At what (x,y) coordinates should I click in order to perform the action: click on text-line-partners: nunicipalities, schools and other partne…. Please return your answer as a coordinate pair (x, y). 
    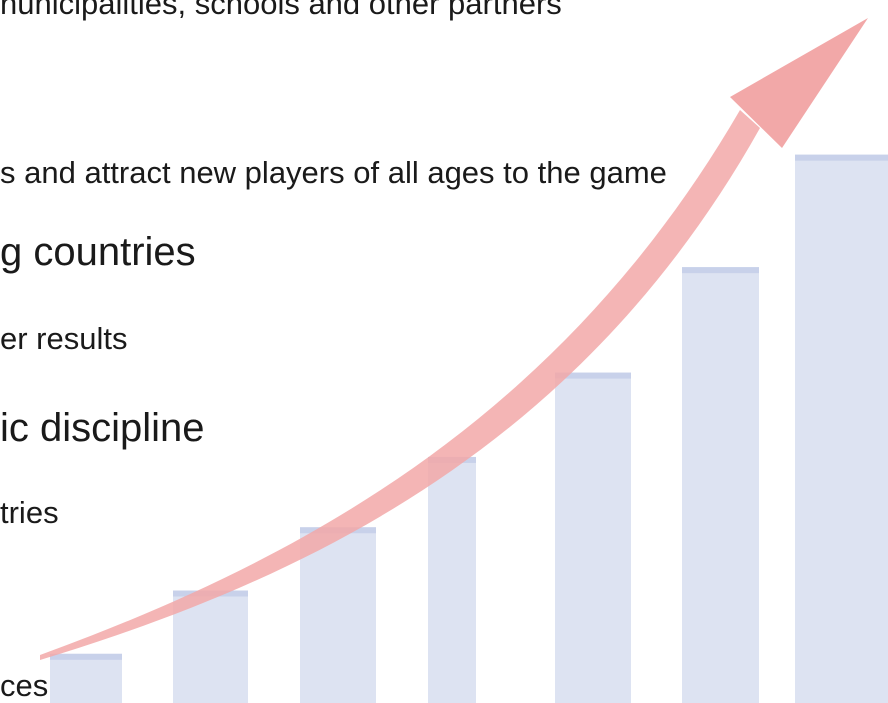
    Looking at the image, I should click on (281, 10).